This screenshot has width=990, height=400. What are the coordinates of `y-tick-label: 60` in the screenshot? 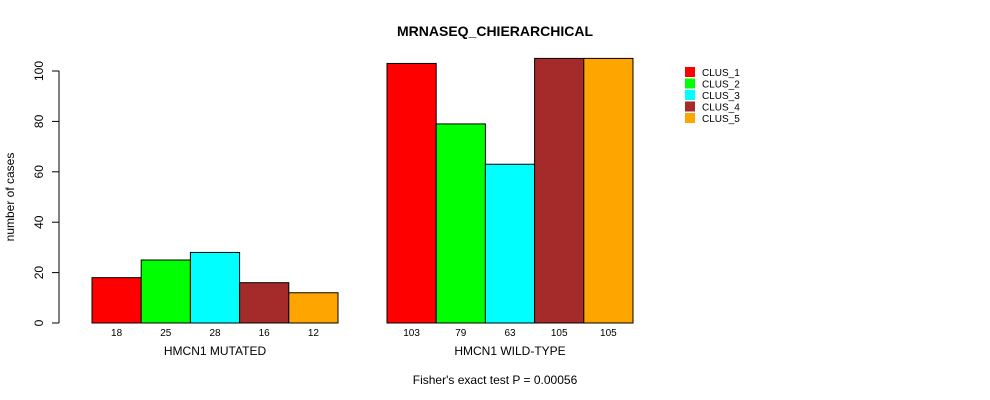 It's located at (39, 172).